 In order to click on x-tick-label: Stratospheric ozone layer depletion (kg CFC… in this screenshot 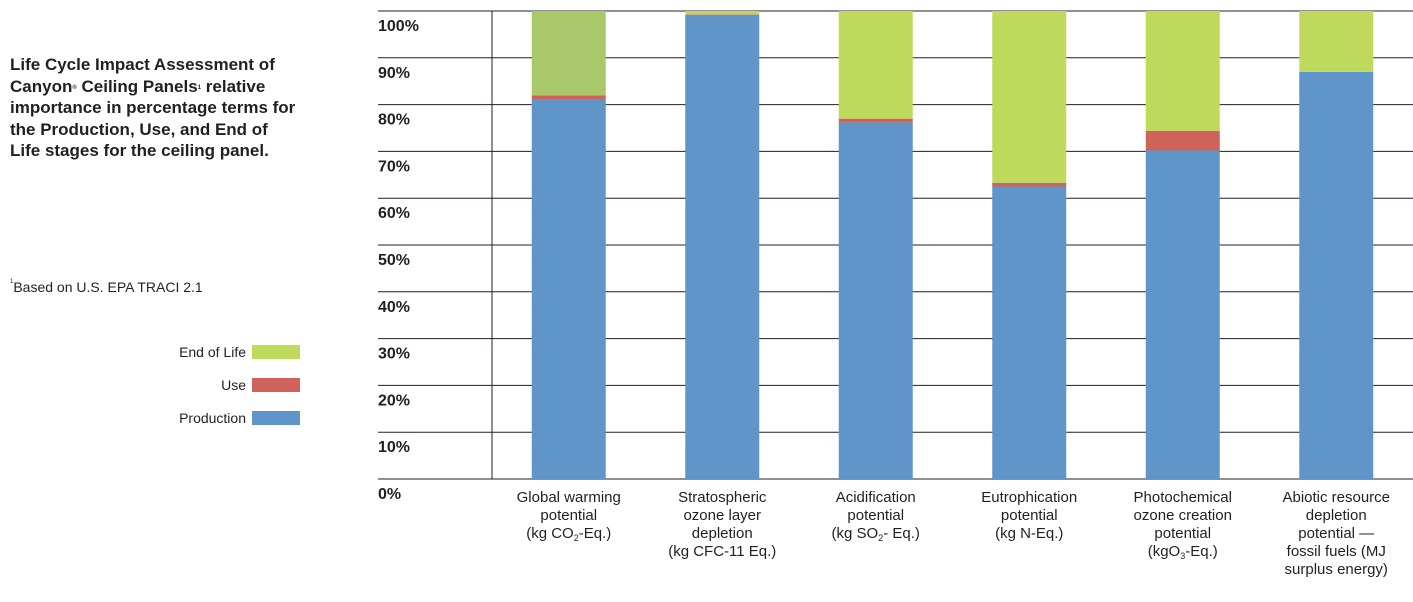, I will do `click(722, 524)`.